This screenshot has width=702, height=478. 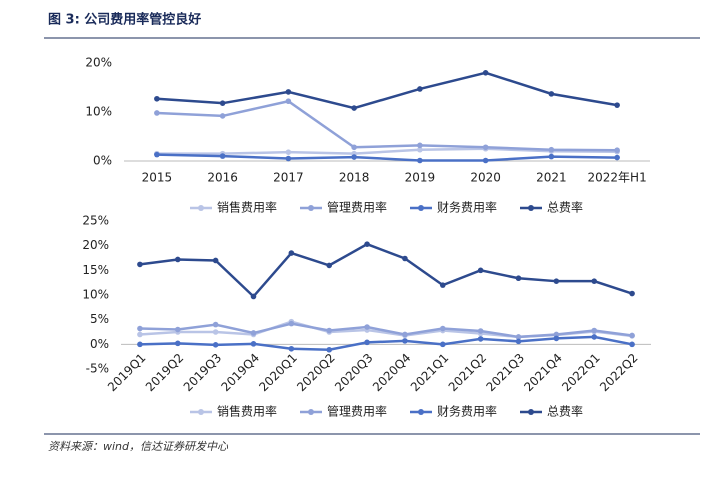 What do you see at coordinates (468, 373) in the screenshot?
I see `x-tick-label: 2021Q2` at bounding box center [468, 373].